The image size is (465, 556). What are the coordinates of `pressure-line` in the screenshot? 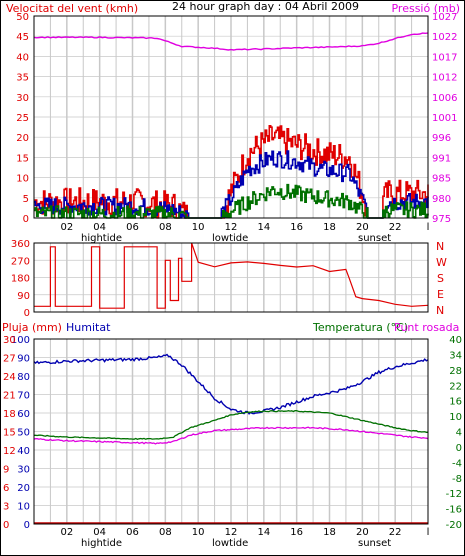 It's located at (231, 41).